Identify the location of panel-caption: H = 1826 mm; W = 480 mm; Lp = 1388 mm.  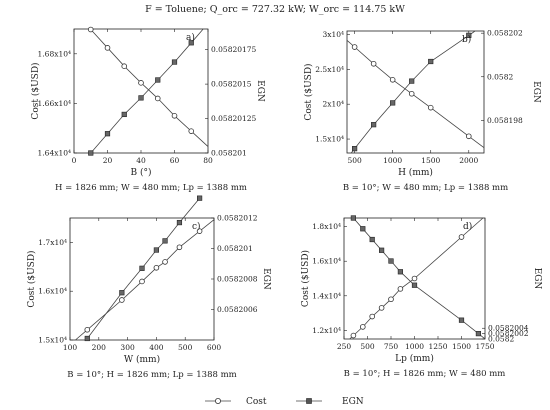
(151, 188).